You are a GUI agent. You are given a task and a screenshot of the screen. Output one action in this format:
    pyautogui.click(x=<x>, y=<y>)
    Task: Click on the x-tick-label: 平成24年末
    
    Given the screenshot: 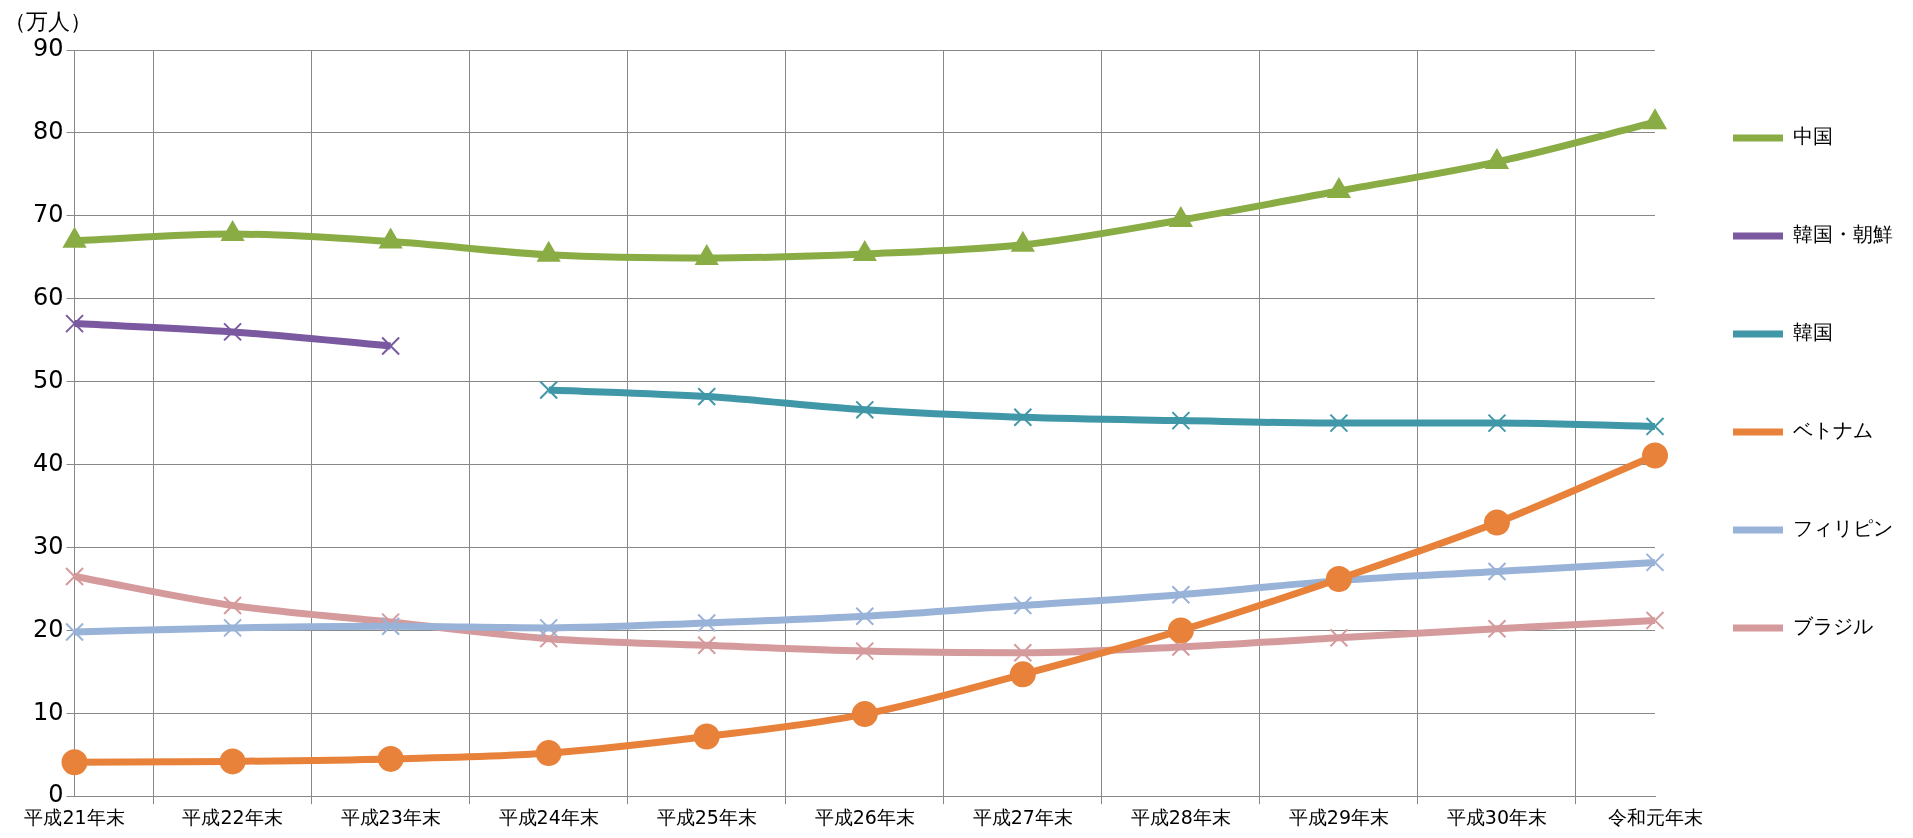 What is the action you would take?
    pyautogui.click(x=548, y=816)
    